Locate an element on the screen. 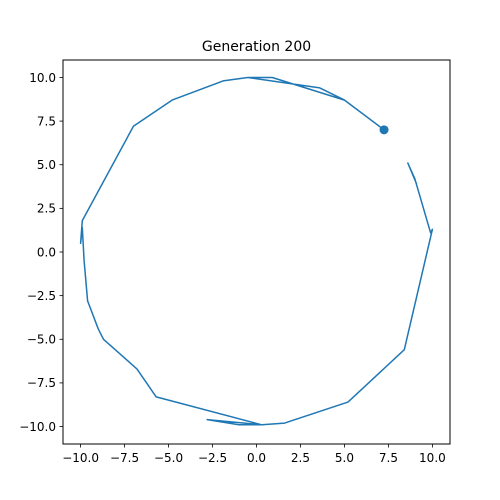 This screenshot has width=500, height=500. x-tick-label: −5.0 is located at coordinates (168, 458).